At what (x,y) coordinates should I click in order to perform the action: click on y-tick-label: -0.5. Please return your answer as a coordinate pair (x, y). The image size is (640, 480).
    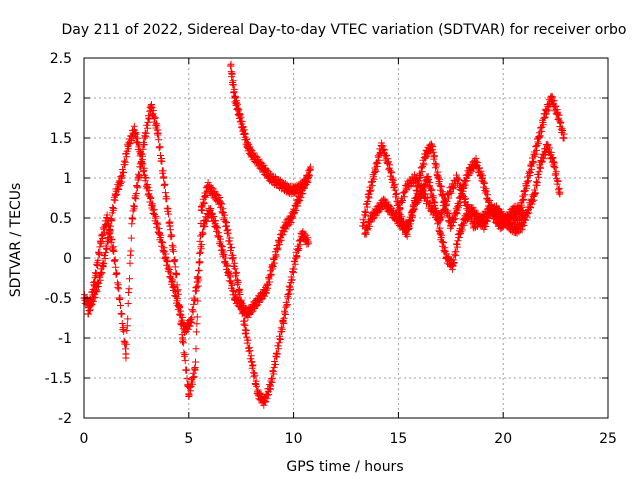
    Looking at the image, I should click on (58, 299).